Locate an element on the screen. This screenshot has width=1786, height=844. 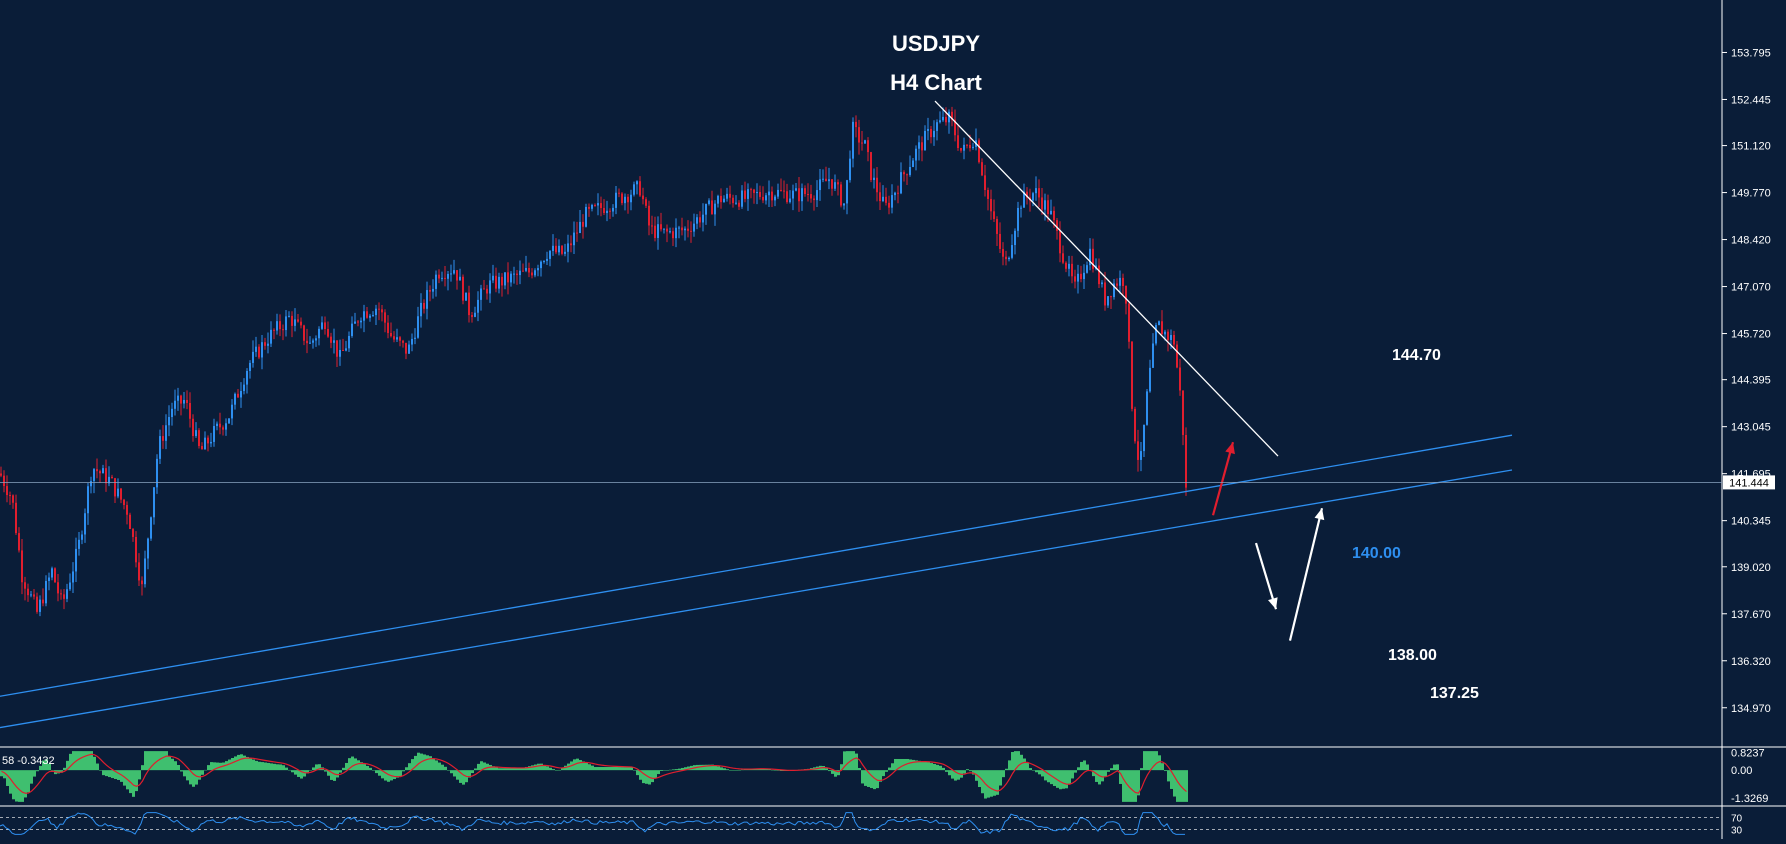
rsi-tick-label: 70 is located at coordinates (1737, 818).